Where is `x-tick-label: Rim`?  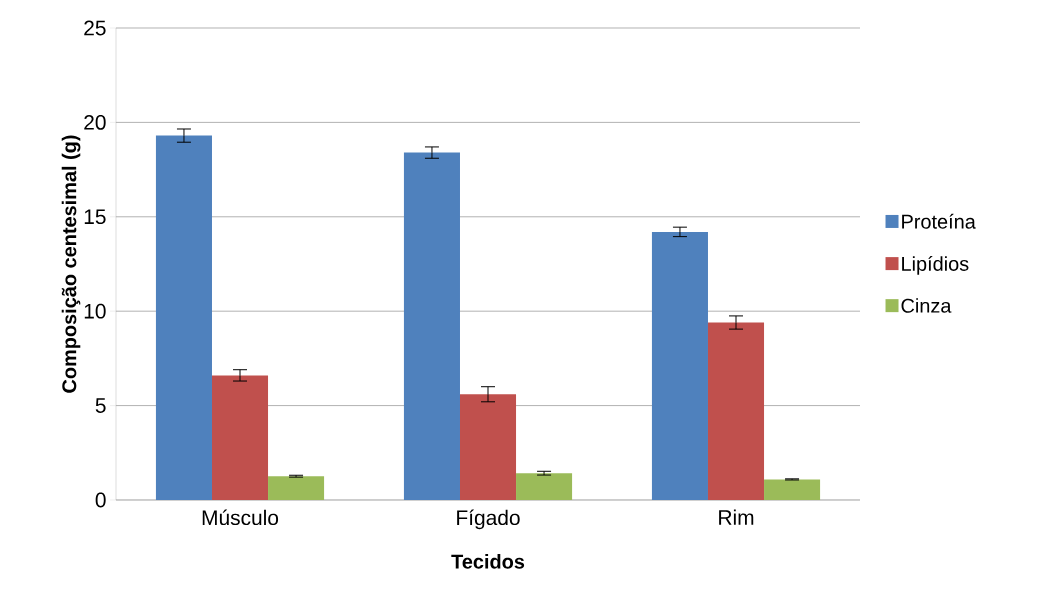 x-tick-label: Rim is located at coordinates (736, 517).